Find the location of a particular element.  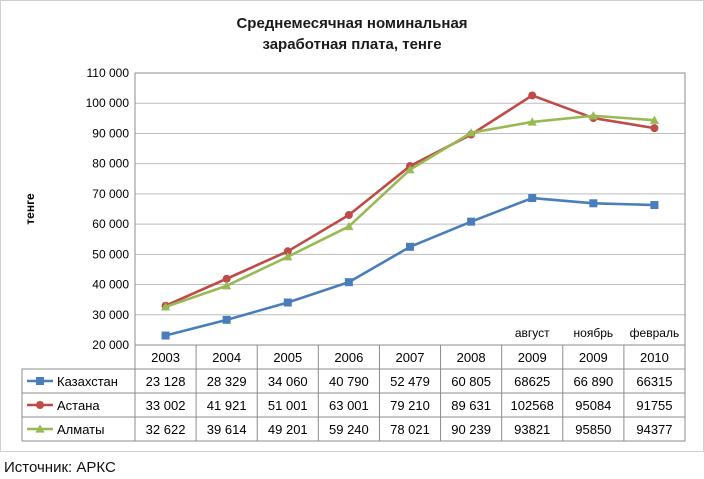

table-cell: 95084 is located at coordinates (593, 405).